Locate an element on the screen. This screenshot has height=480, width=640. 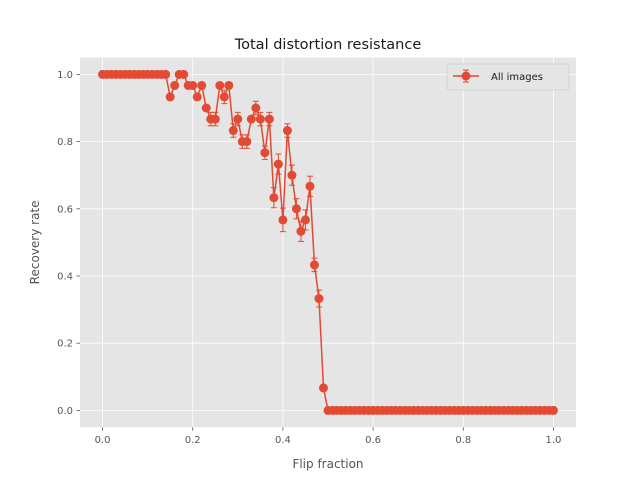
x-tick-label: 1.0 is located at coordinates (554, 440).